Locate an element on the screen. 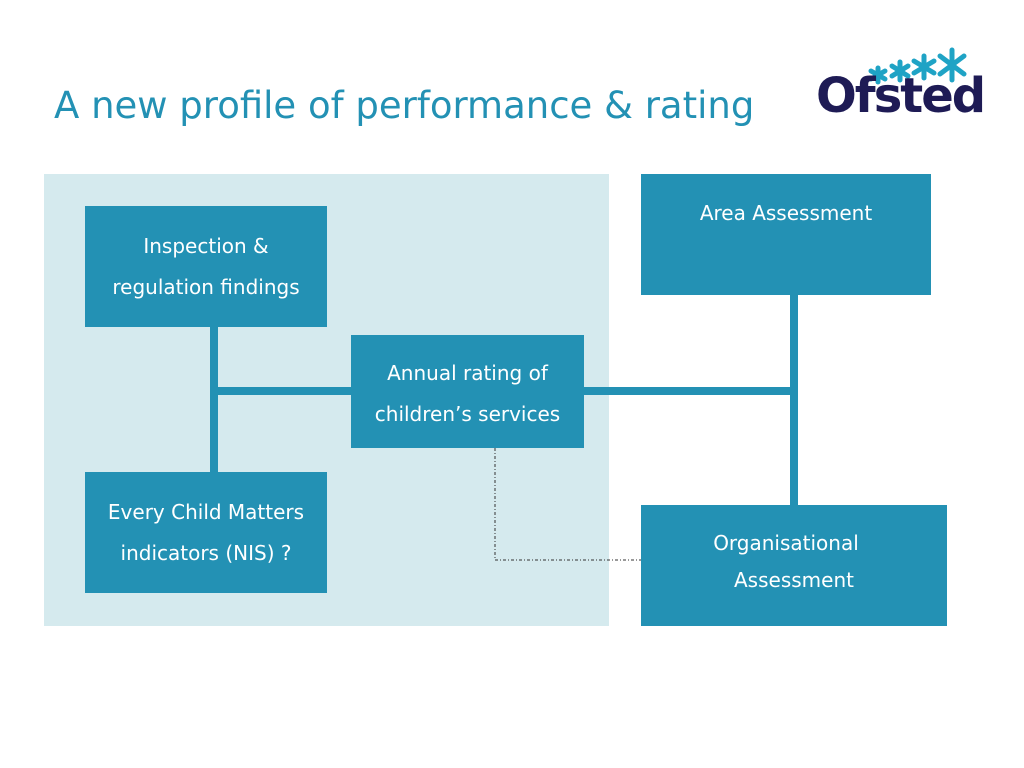 This screenshot has width=1024, height=768. ecm-indicators-line1: Every Child Matters is located at coordinates (206, 512).